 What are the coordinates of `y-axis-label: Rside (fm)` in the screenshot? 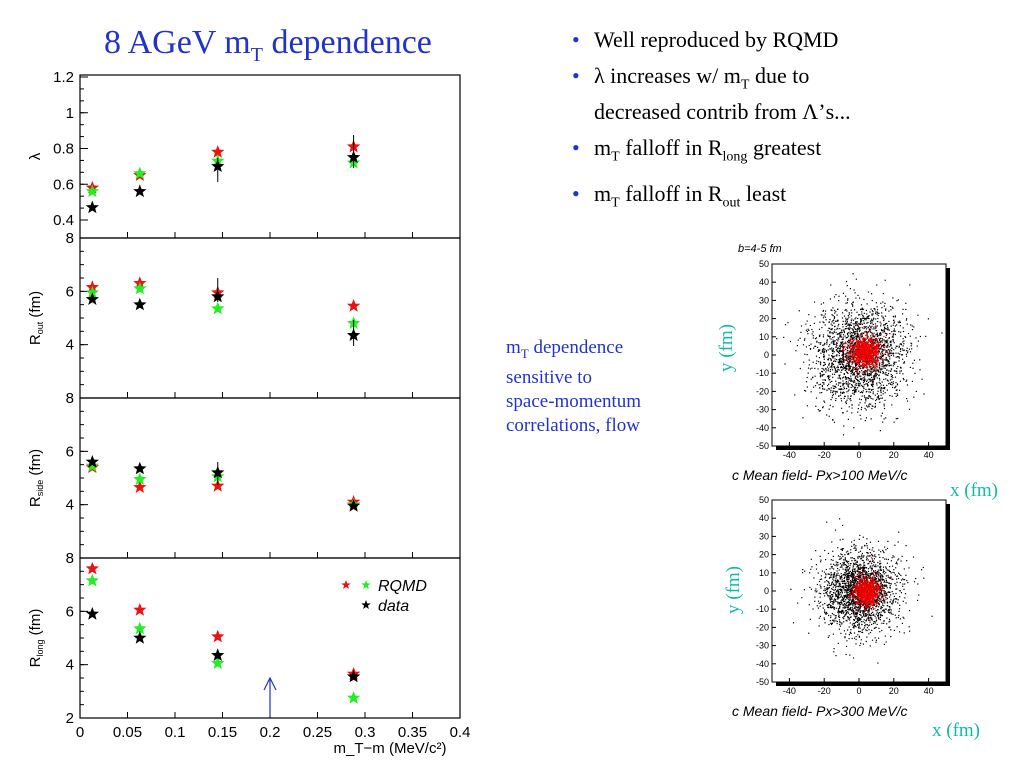 It's located at (36, 478).